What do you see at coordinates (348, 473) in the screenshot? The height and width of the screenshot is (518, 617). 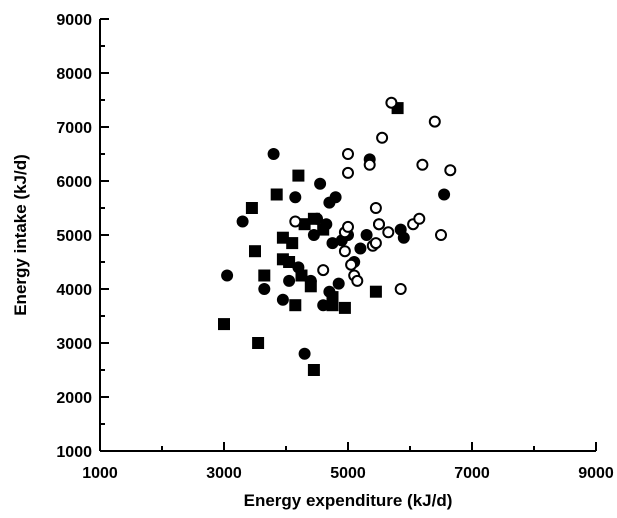 I see `x-tick-label: 5000` at bounding box center [348, 473].